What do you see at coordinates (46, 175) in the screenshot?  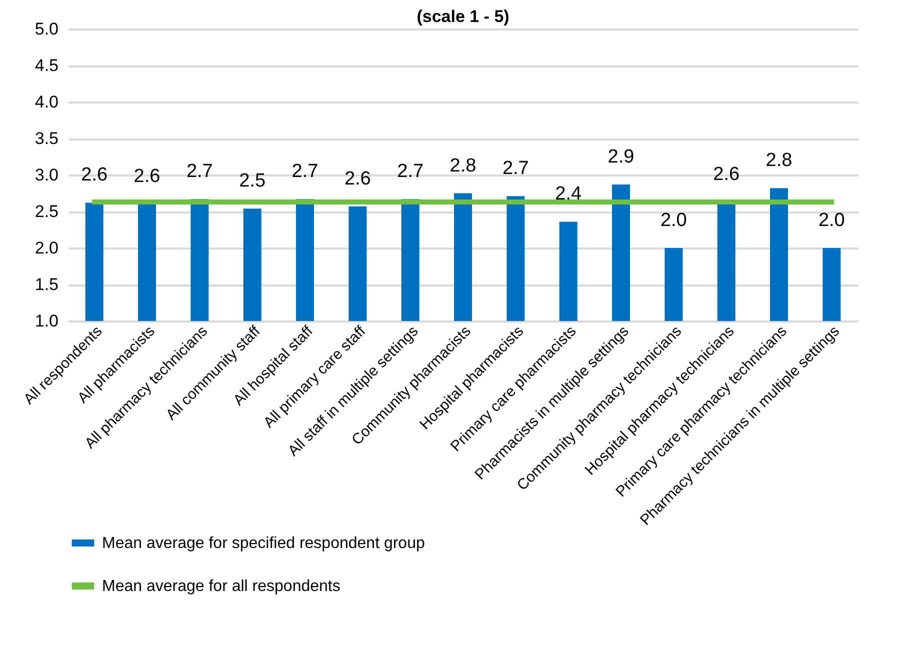 I see `y-tick-label: 3.0` at bounding box center [46, 175].